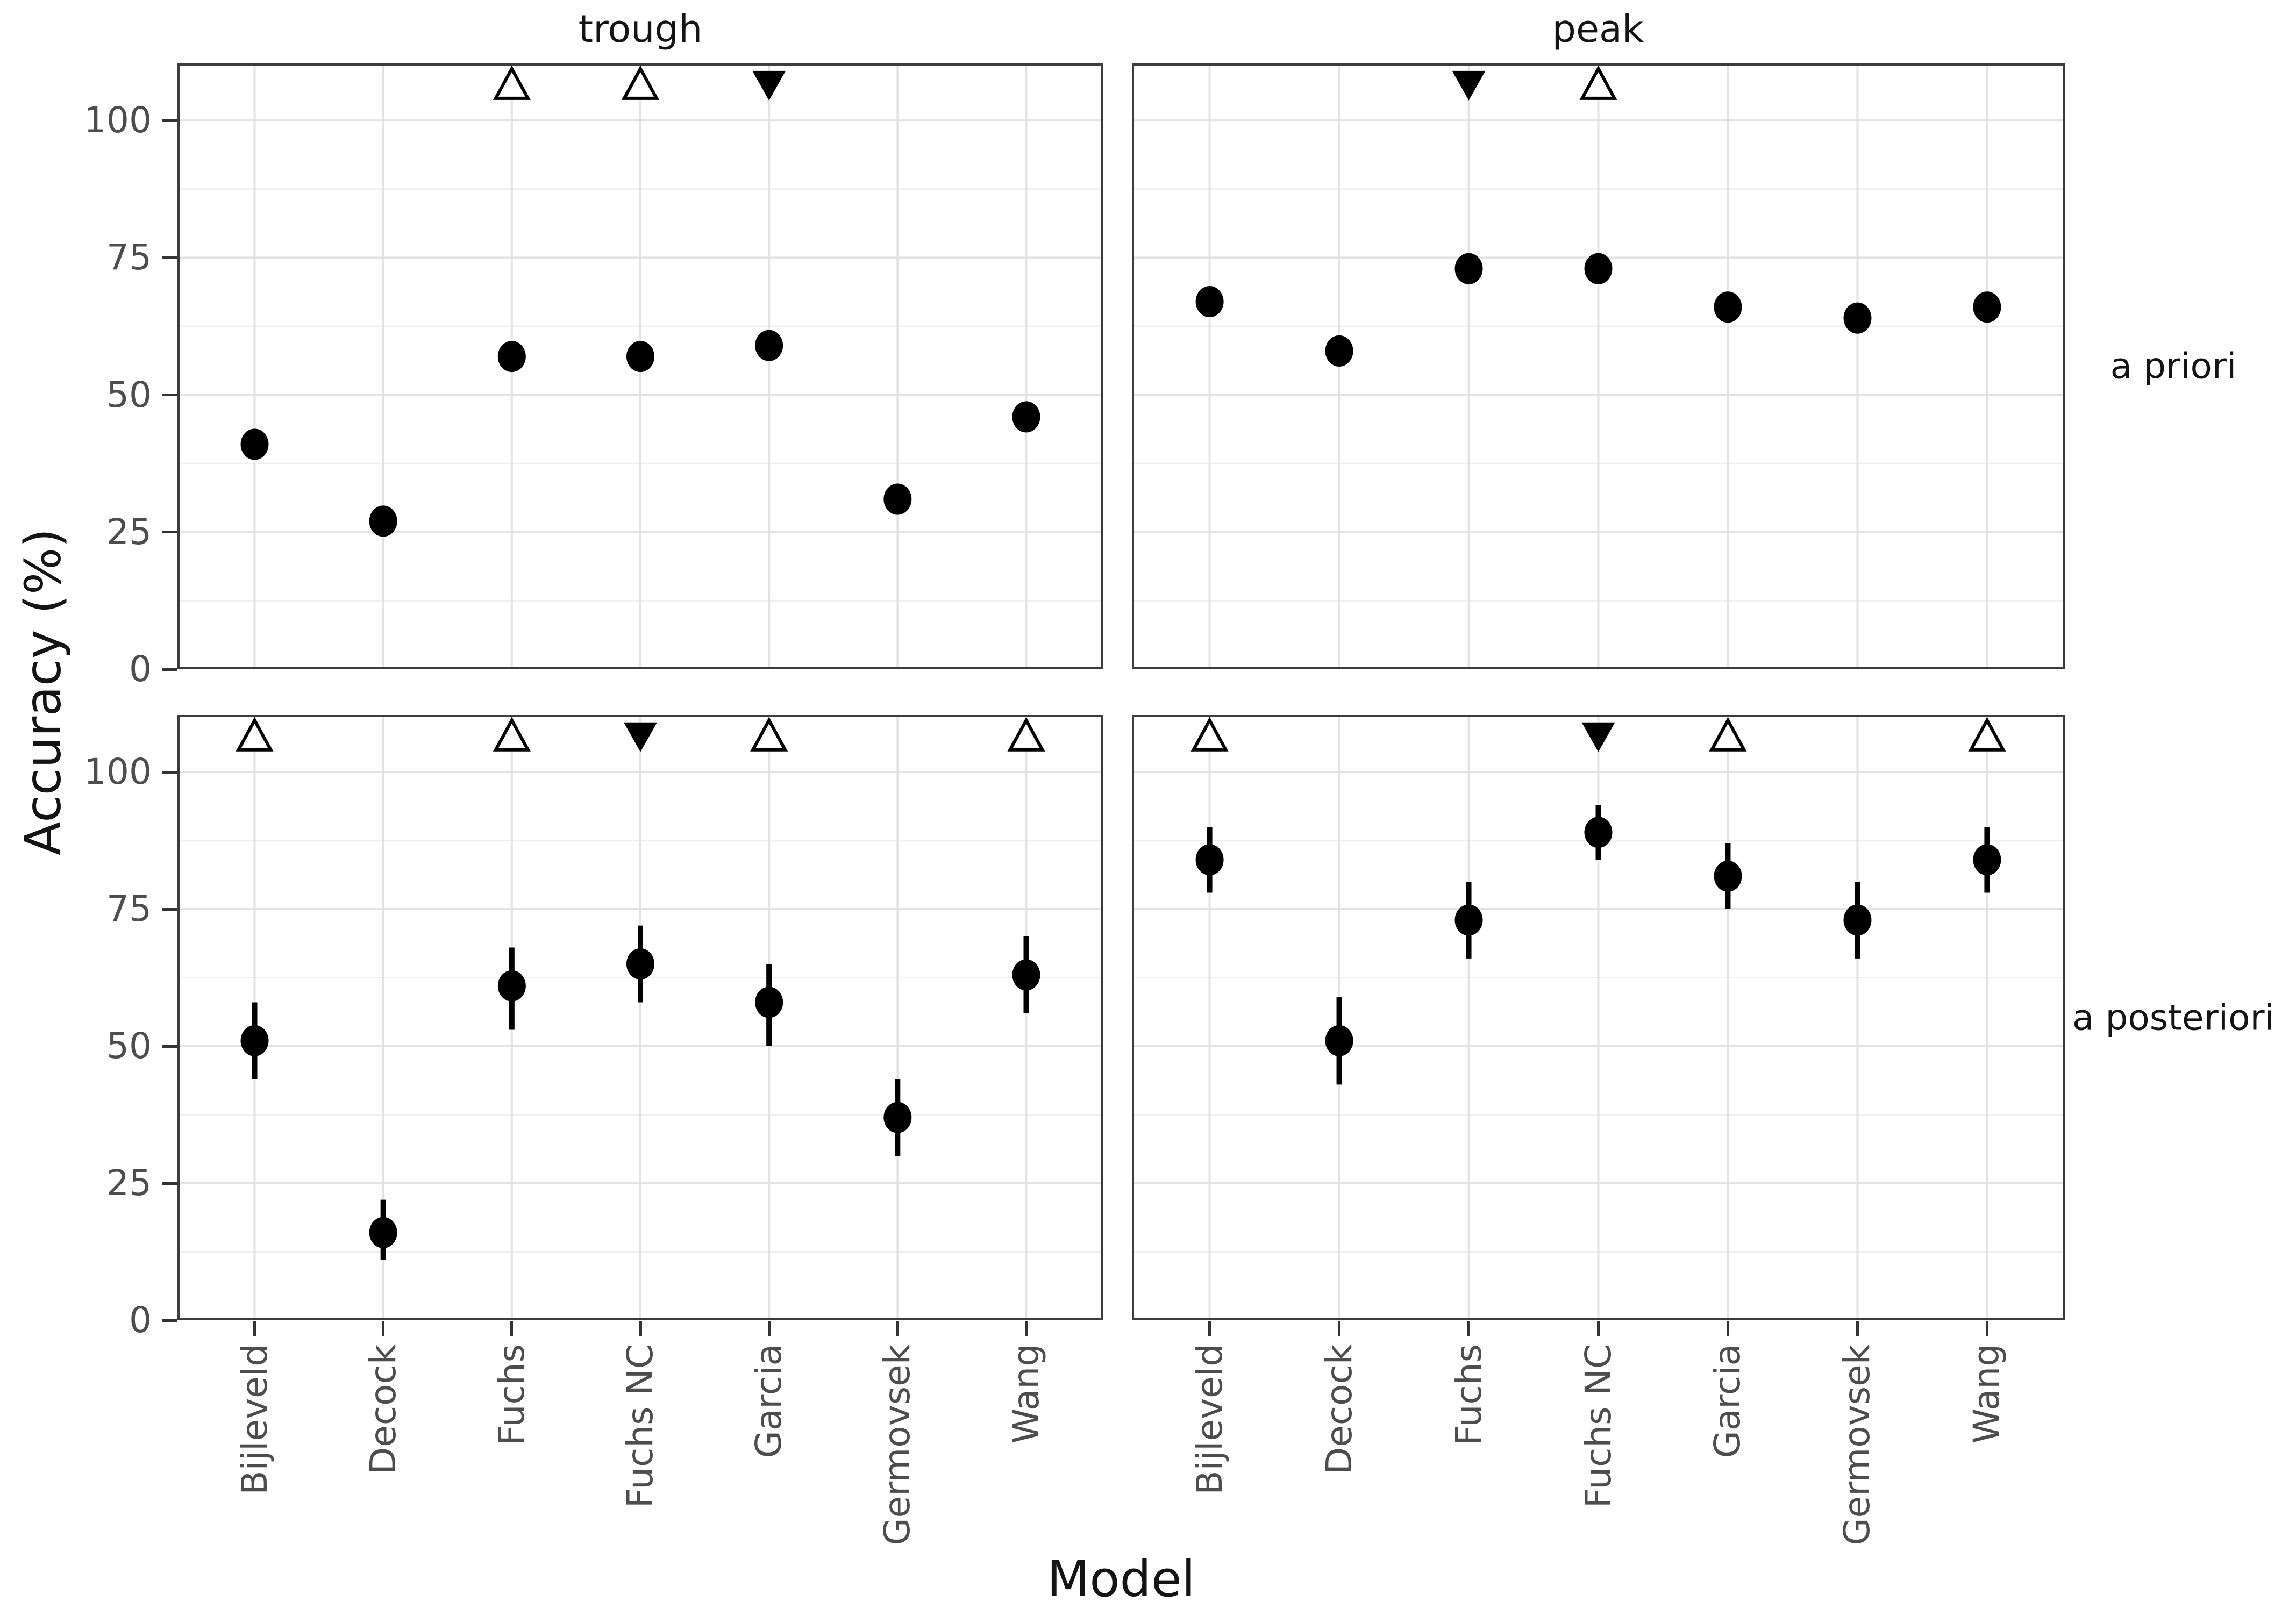  Describe the element at coordinates (2173, 1018) in the screenshot. I see `facet-row-label-a-posteriori: a posteriori` at that location.